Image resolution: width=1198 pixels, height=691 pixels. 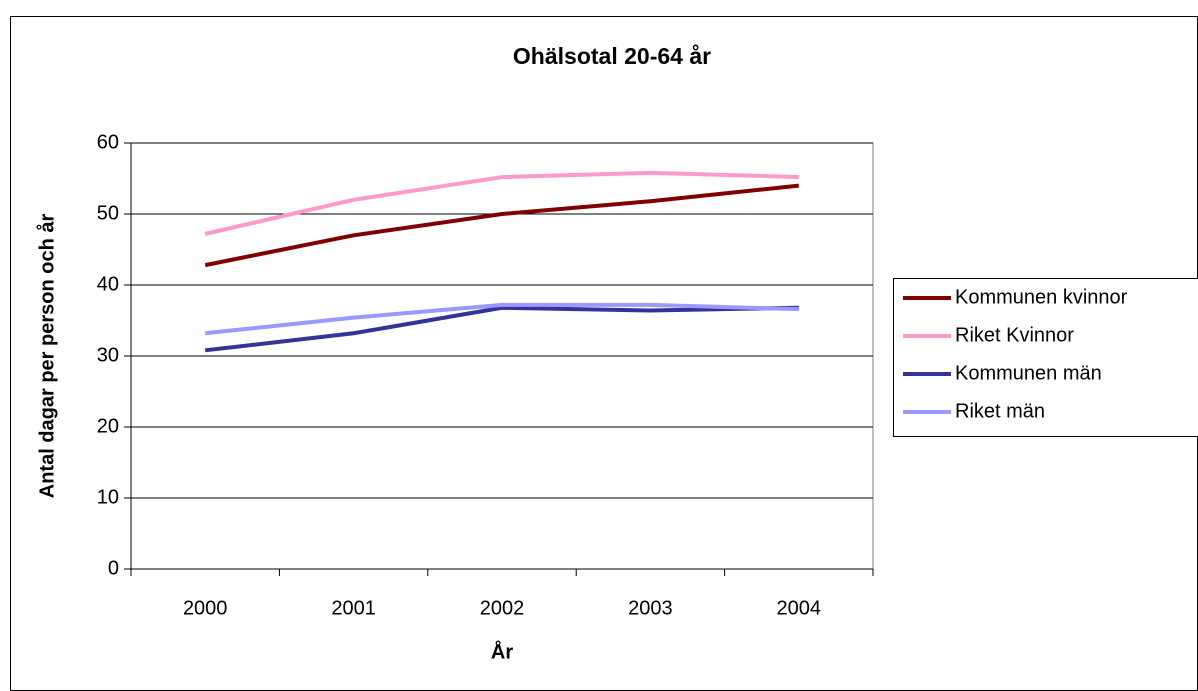 What do you see at coordinates (108, 142) in the screenshot?
I see `y-tick-label: 60` at bounding box center [108, 142].